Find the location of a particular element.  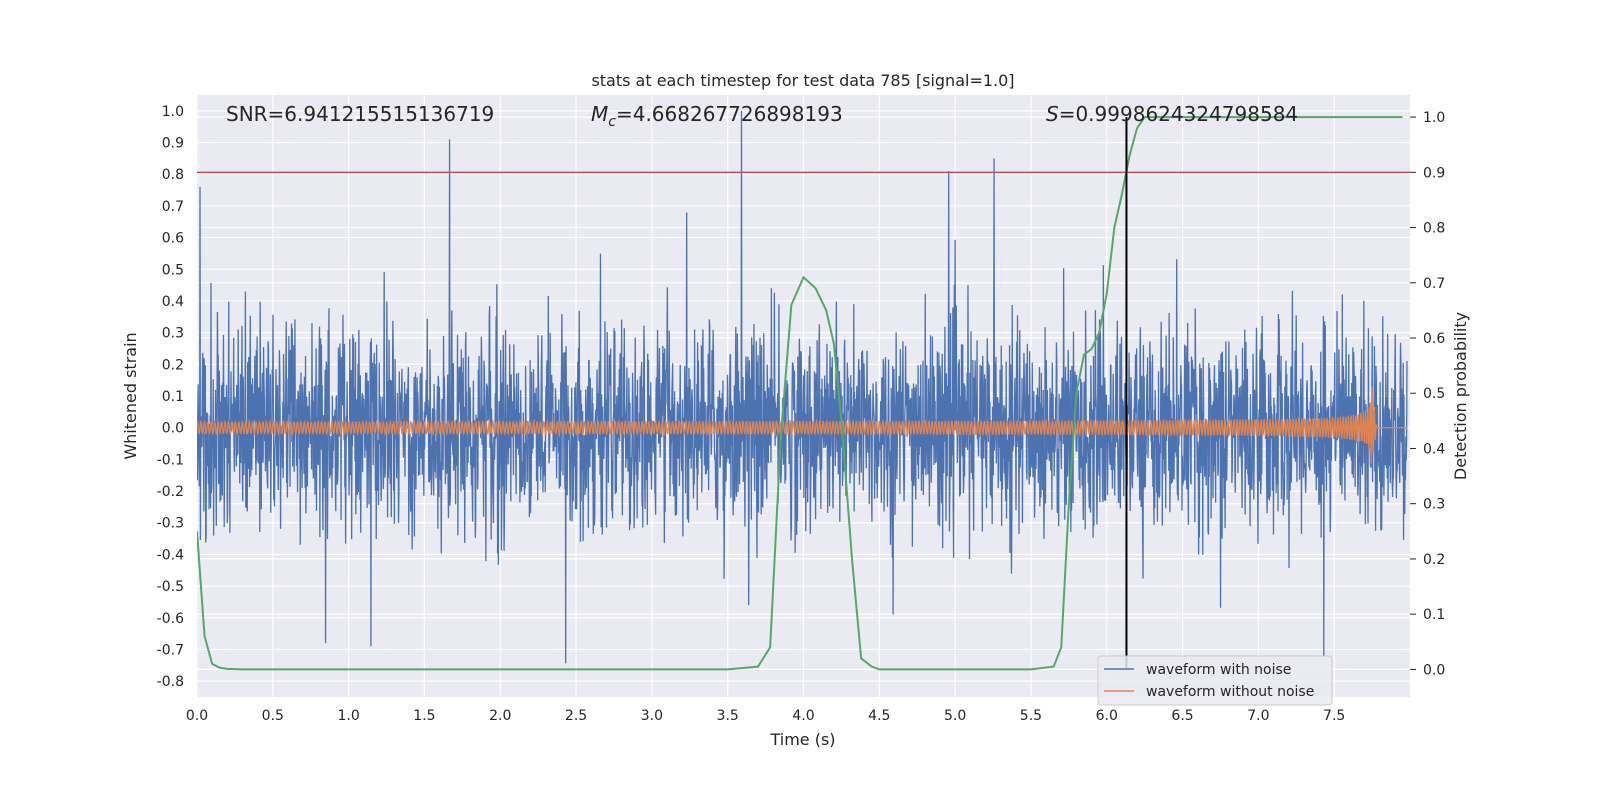

y-left-tick-label: -0.4 is located at coordinates (170, 555).